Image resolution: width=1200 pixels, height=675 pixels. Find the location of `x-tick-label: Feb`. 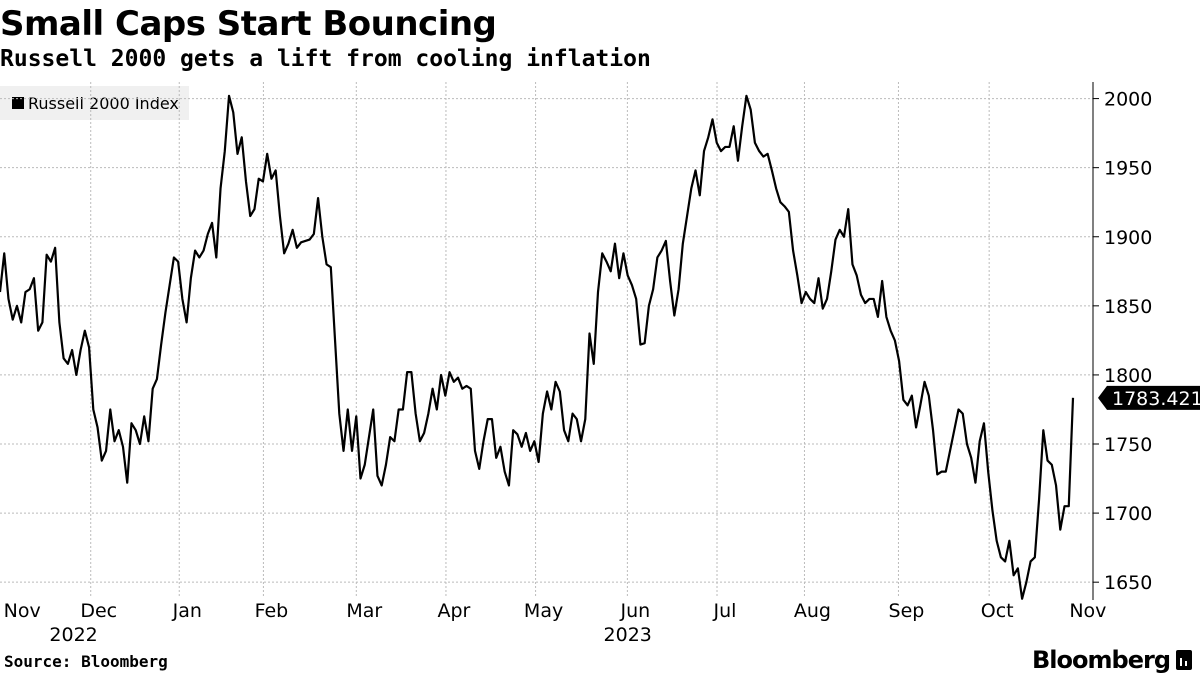

x-tick-label: Feb is located at coordinates (272, 611).